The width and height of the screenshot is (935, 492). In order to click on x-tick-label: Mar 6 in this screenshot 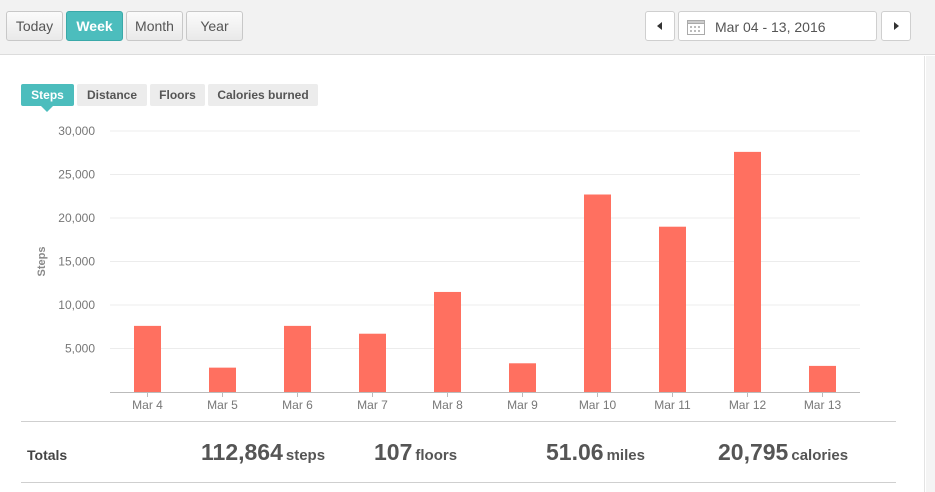, I will do `click(297, 405)`.